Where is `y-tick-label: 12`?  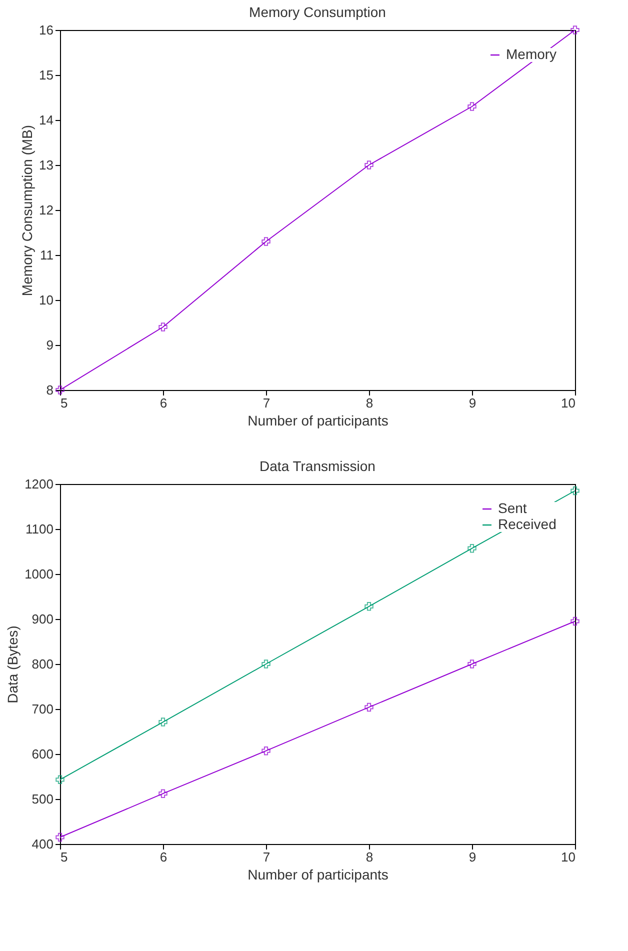 y-tick-label: 12 is located at coordinates (46, 210).